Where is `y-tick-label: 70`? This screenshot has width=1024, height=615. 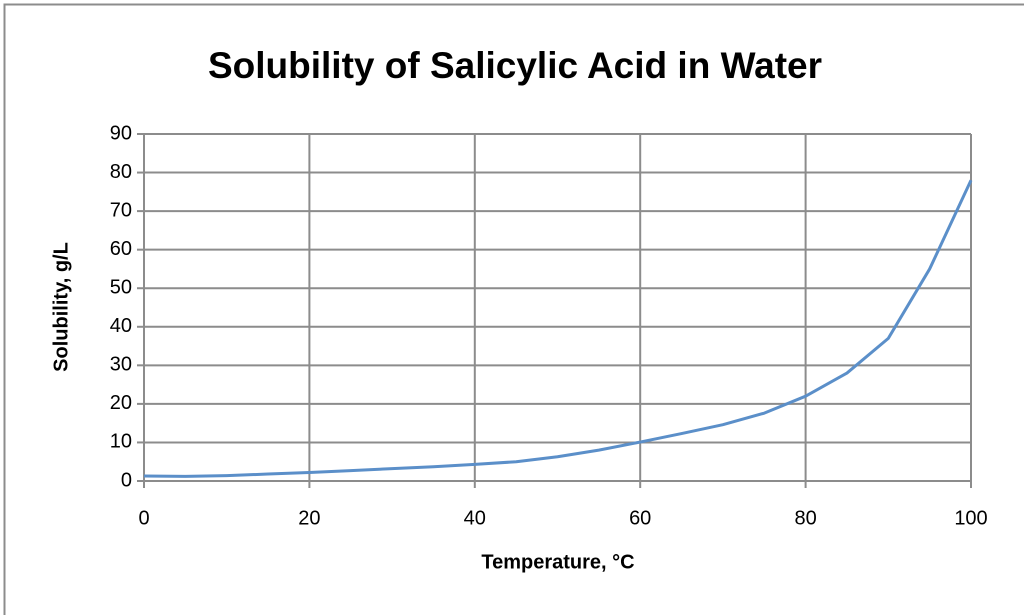 y-tick-label: 70 is located at coordinates (121, 210).